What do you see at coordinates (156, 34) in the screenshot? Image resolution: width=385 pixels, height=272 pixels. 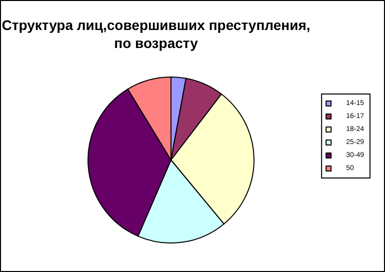 I see `chart-title: Структура лиц,совершивших преступления, по возрасту` at bounding box center [156, 34].